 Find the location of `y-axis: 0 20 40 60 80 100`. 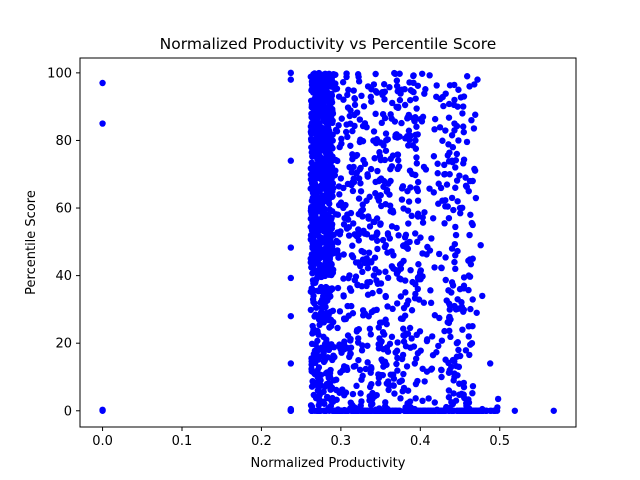

y-axis: 0 20 40 60 80 100 is located at coordinates (63, 242).